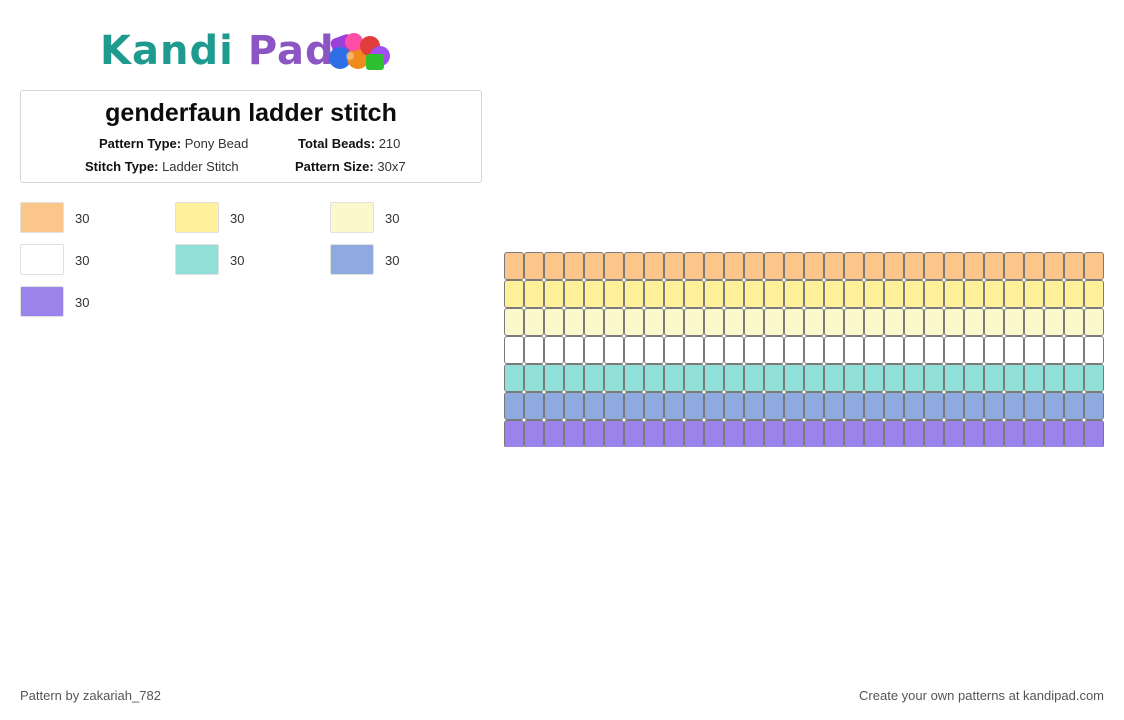  I want to click on stitch-type-label: Stitch Type:, so click(122, 166).